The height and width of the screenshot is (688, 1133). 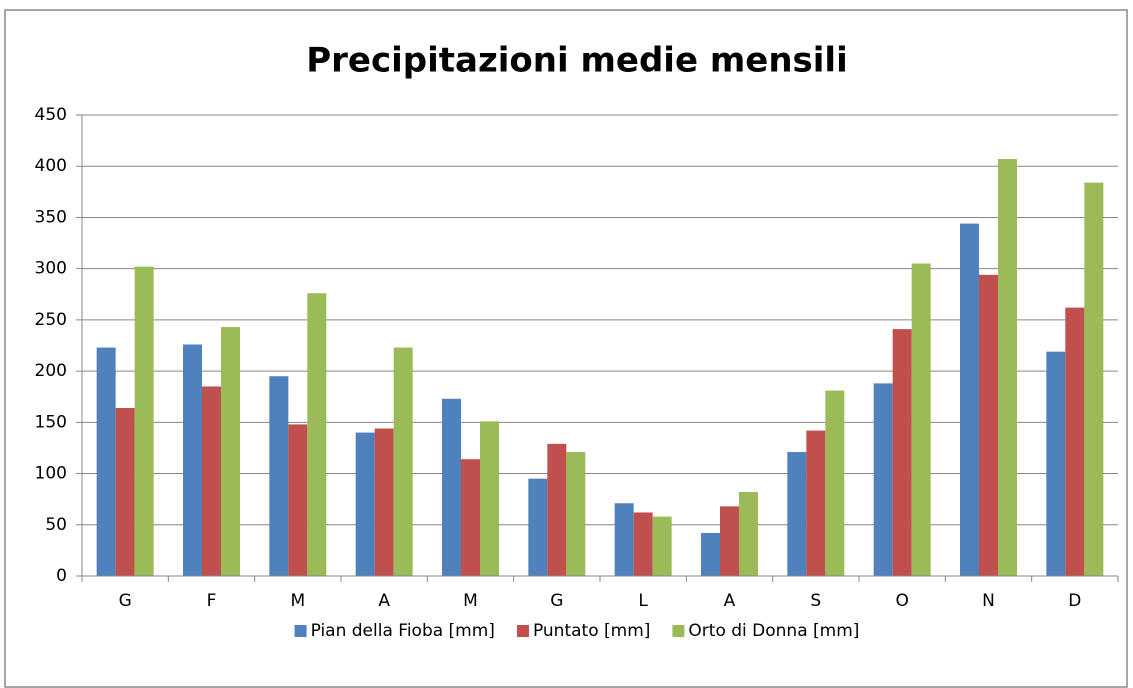 I want to click on y-tick-label: 450, so click(x=51, y=115).